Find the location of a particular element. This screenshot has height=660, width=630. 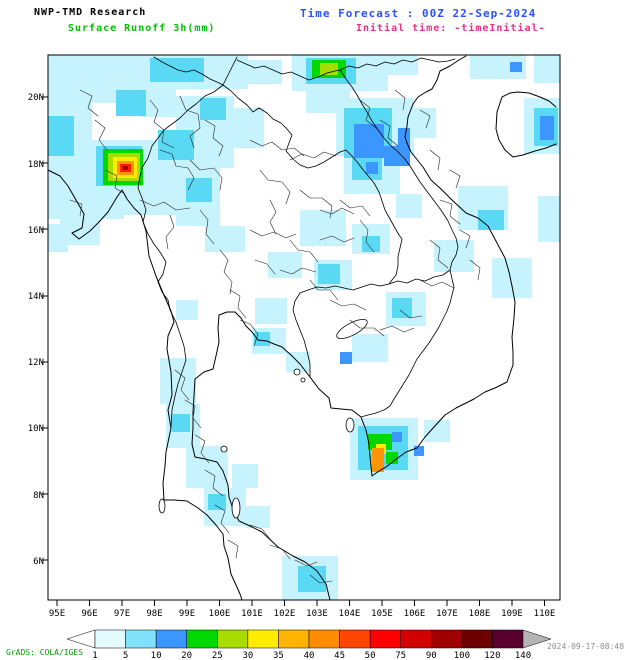

border-vietnam-west is located at coordinates (399, 243).